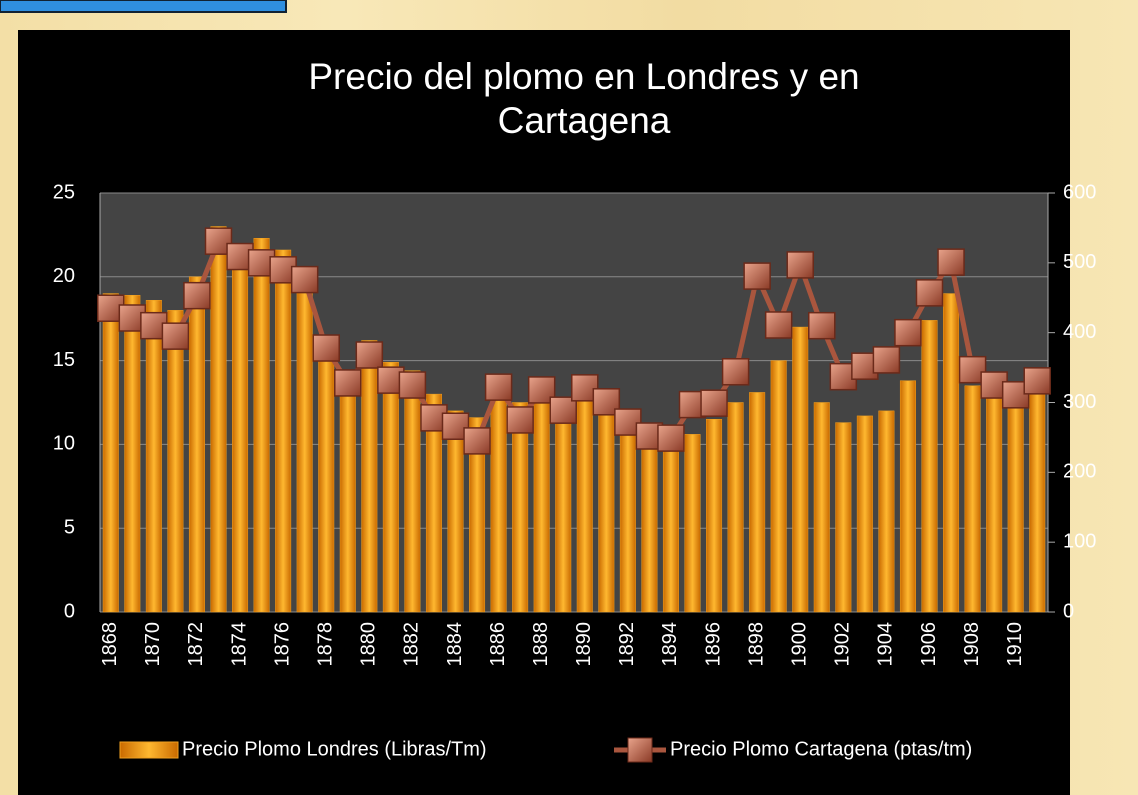  I want to click on x-tick-label: 1902, so click(843, 644).